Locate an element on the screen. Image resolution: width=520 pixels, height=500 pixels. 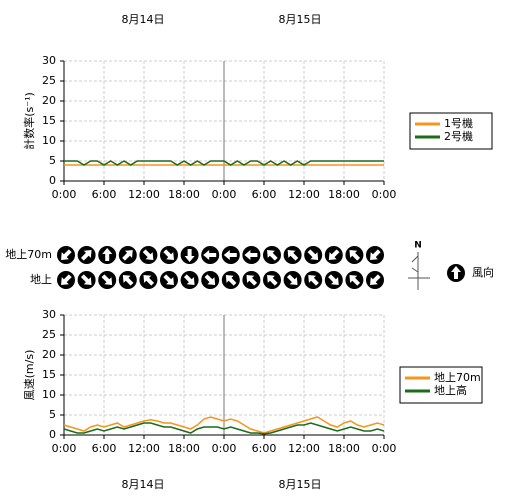
date-label: 8月14日 is located at coordinates (143, 484).